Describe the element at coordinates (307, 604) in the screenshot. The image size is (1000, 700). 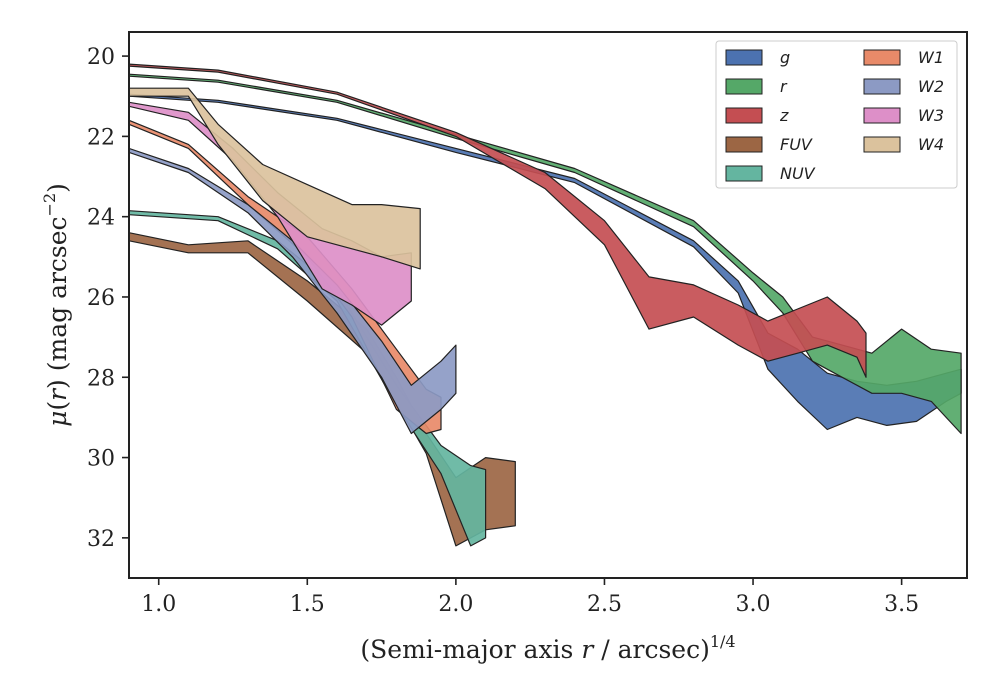
I see `x-tick-label: 1.5` at that location.